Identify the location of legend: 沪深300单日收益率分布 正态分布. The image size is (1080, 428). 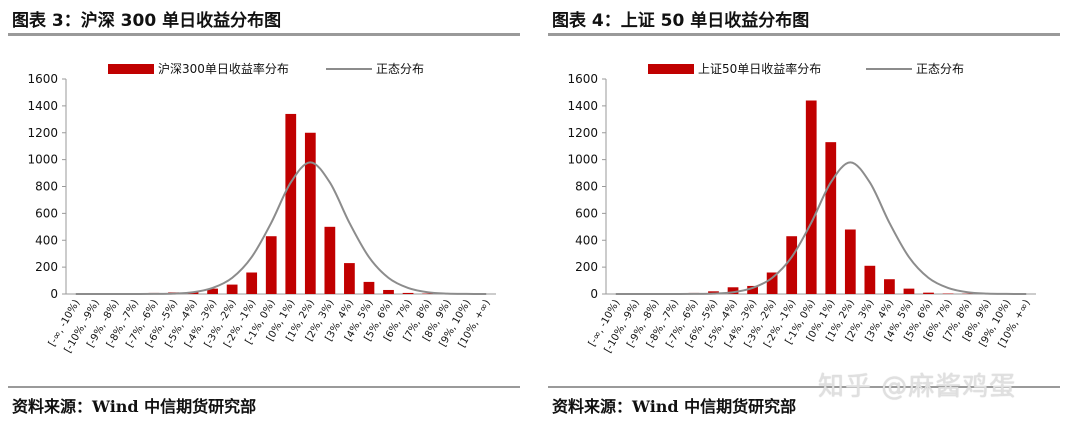
(266, 68).